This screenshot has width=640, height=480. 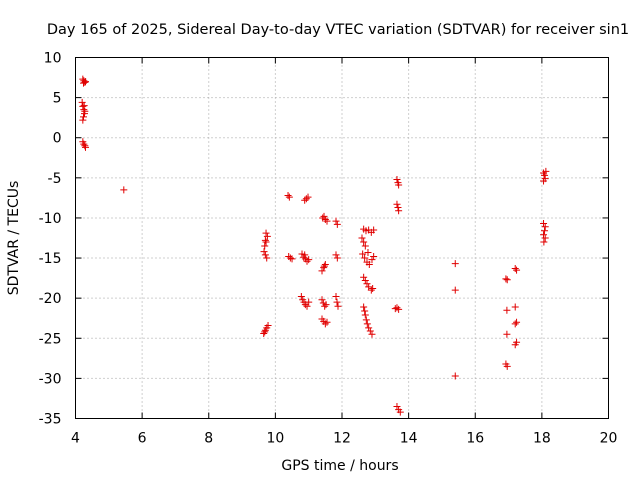 What do you see at coordinates (142, 439) in the screenshot?
I see `x-tick-label: 6` at bounding box center [142, 439].